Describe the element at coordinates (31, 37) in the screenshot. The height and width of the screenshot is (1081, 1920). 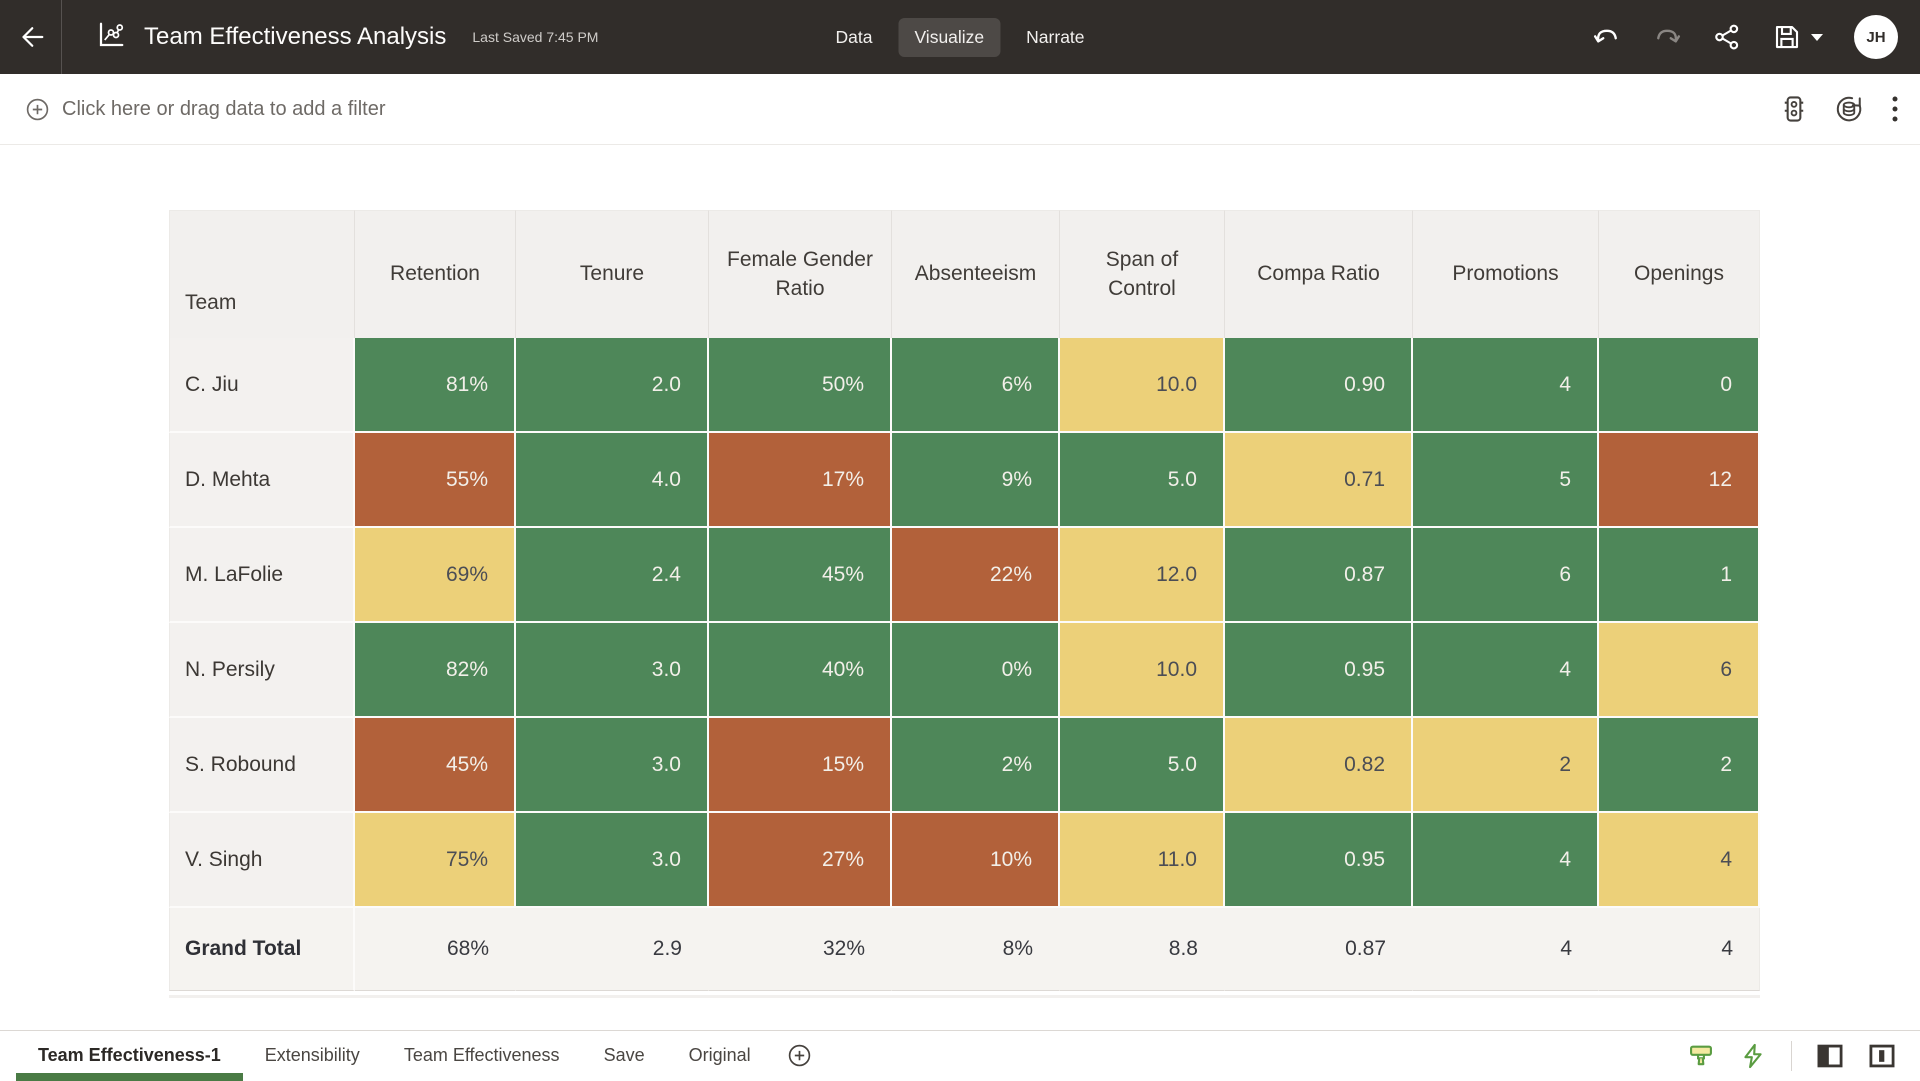
I see `back-button` at that location.